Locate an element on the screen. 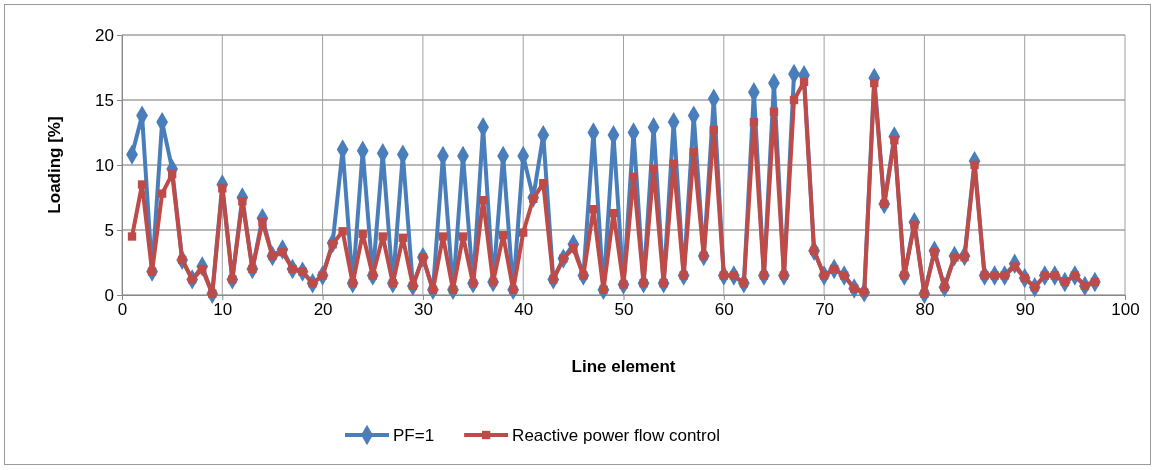 Image resolution: width=1156 pixels, height=470 pixels. x-tick-label: 60 is located at coordinates (724, 310).